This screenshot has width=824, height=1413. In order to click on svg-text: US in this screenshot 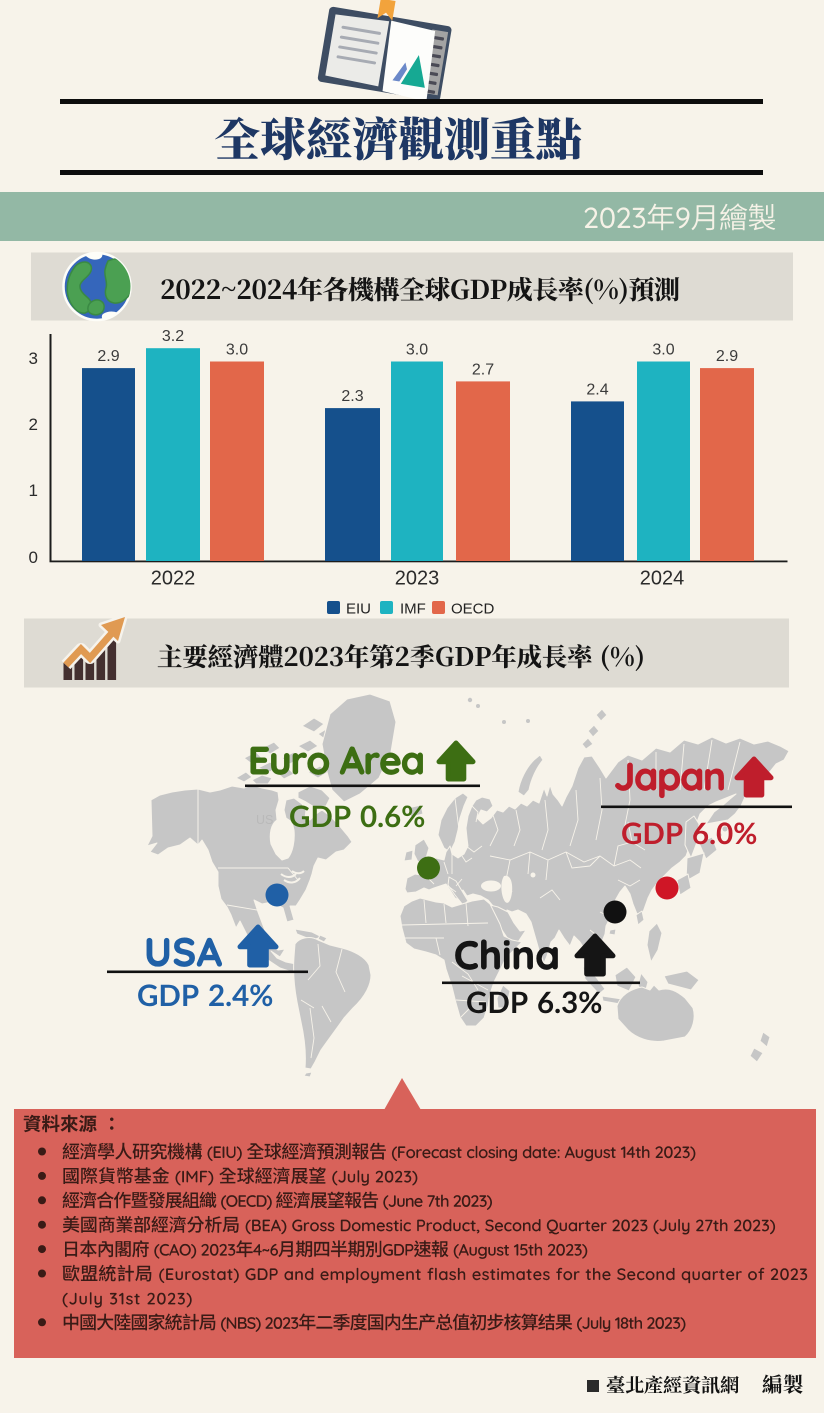, I will do `click(264, 820)`.